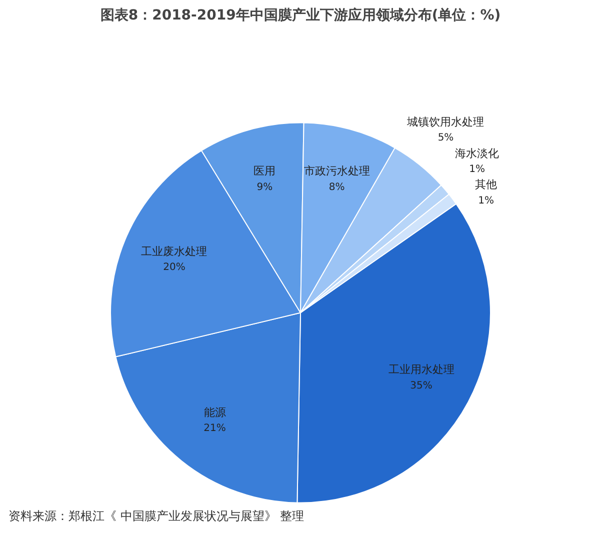  What do you see at coordinates (174, 251) in the screenshot?
I see `slice-label: 工业废水处理` at bounding box center [174, 251].